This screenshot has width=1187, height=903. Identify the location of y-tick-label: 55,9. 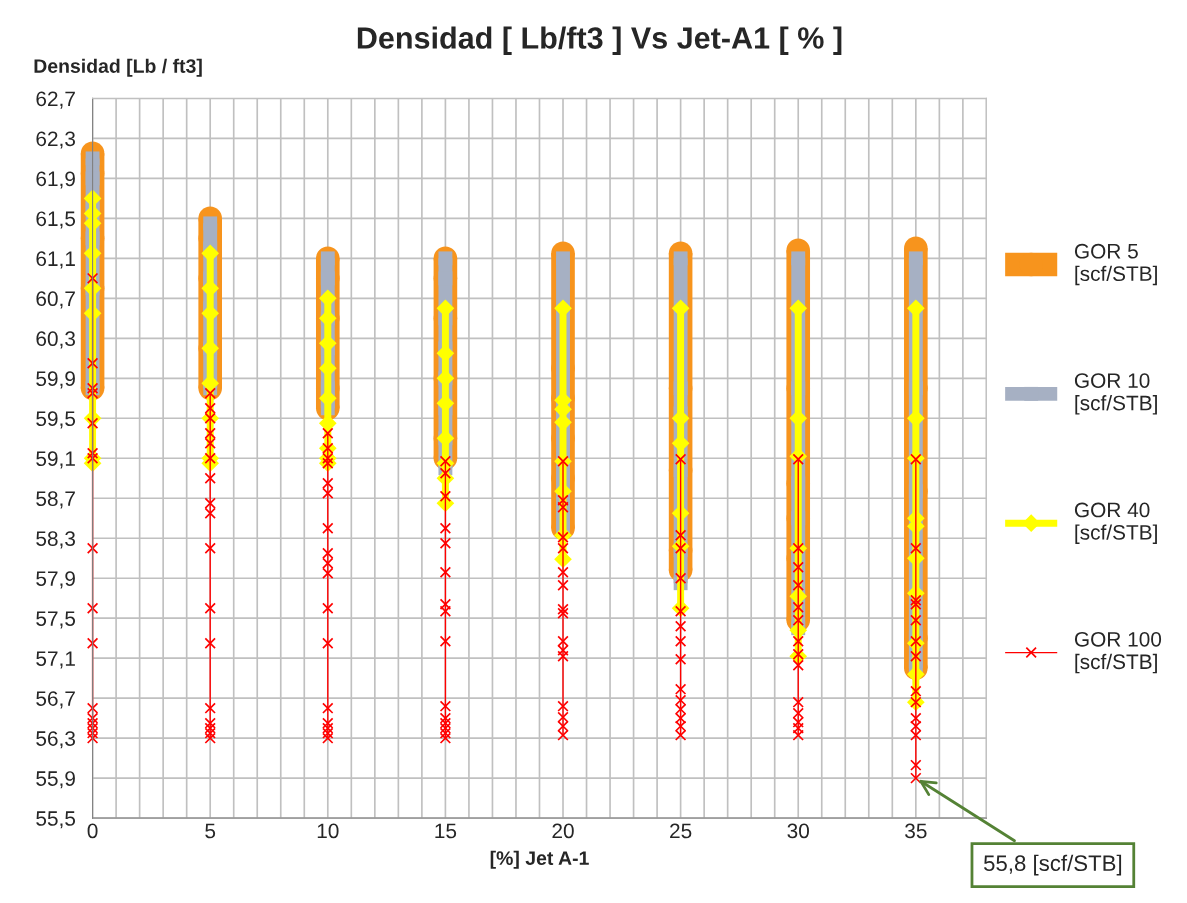
(55, 780).